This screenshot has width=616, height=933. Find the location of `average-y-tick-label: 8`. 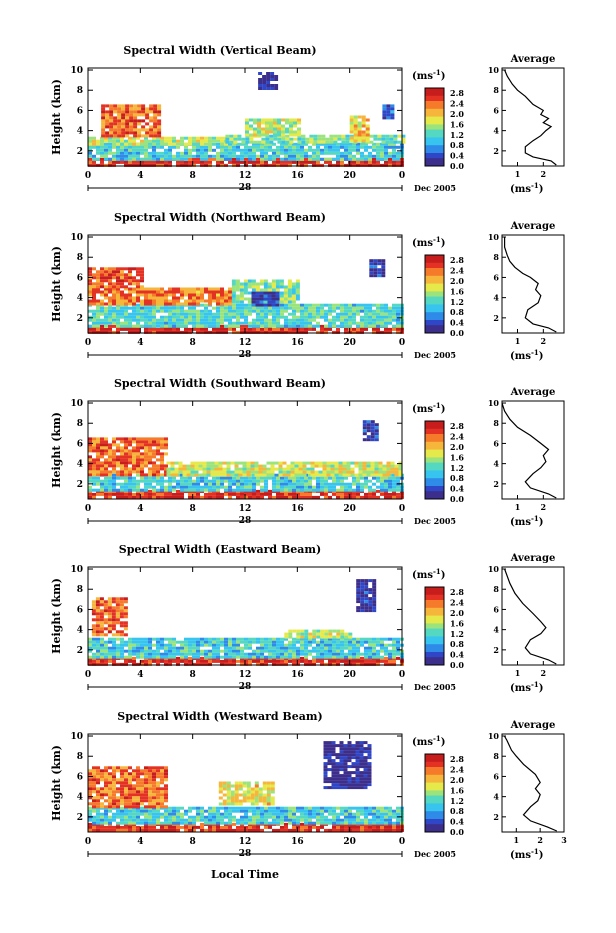

average-y-tick-label: 8 is located at coordinates (496, 589).